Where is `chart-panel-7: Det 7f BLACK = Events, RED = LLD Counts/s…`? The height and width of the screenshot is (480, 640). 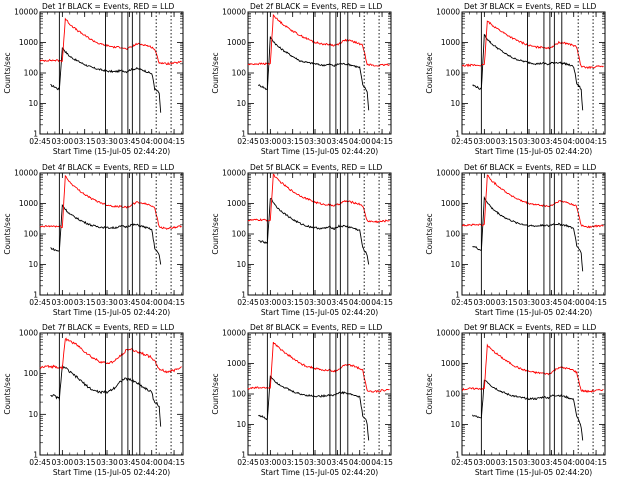
chart-panel-7: Det 7f BLACK = Events, RED = LLD Counts/s… is located at coordinates (94, 400).